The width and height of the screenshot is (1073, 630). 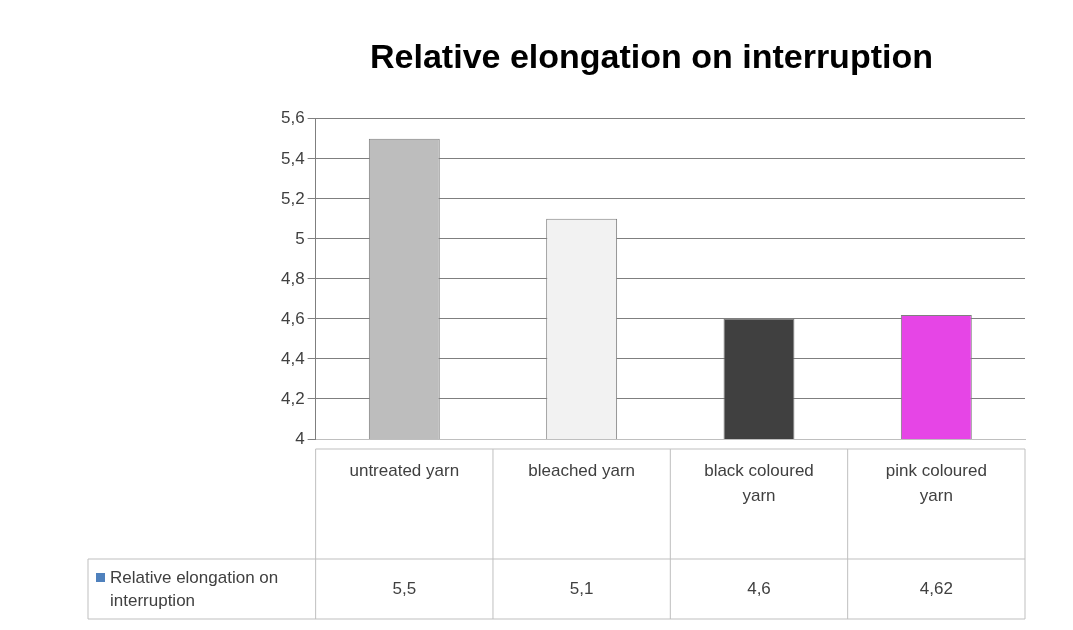 What do you see at coordinates (582, 470) in the screenshot?
I see `x-tick-label: bleached yarn` at bounding box center [582, 470].